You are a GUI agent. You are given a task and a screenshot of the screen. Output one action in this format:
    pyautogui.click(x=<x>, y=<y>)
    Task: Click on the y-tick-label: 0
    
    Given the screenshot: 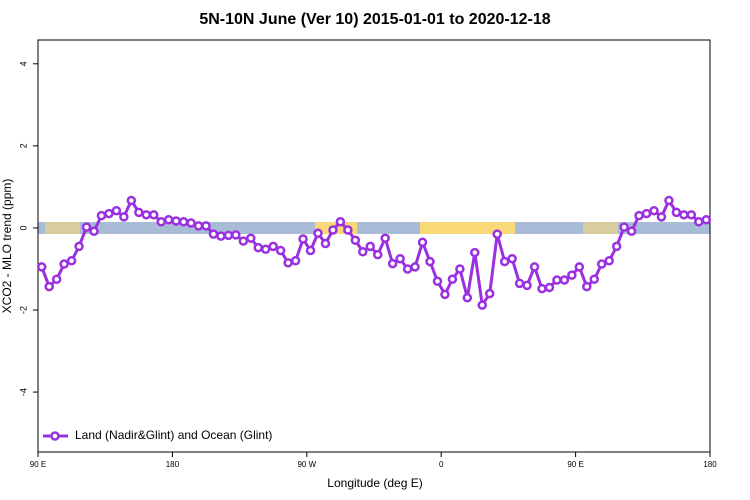 What is the action you would take?
    pyautogui.click(x=23, y=227)
    